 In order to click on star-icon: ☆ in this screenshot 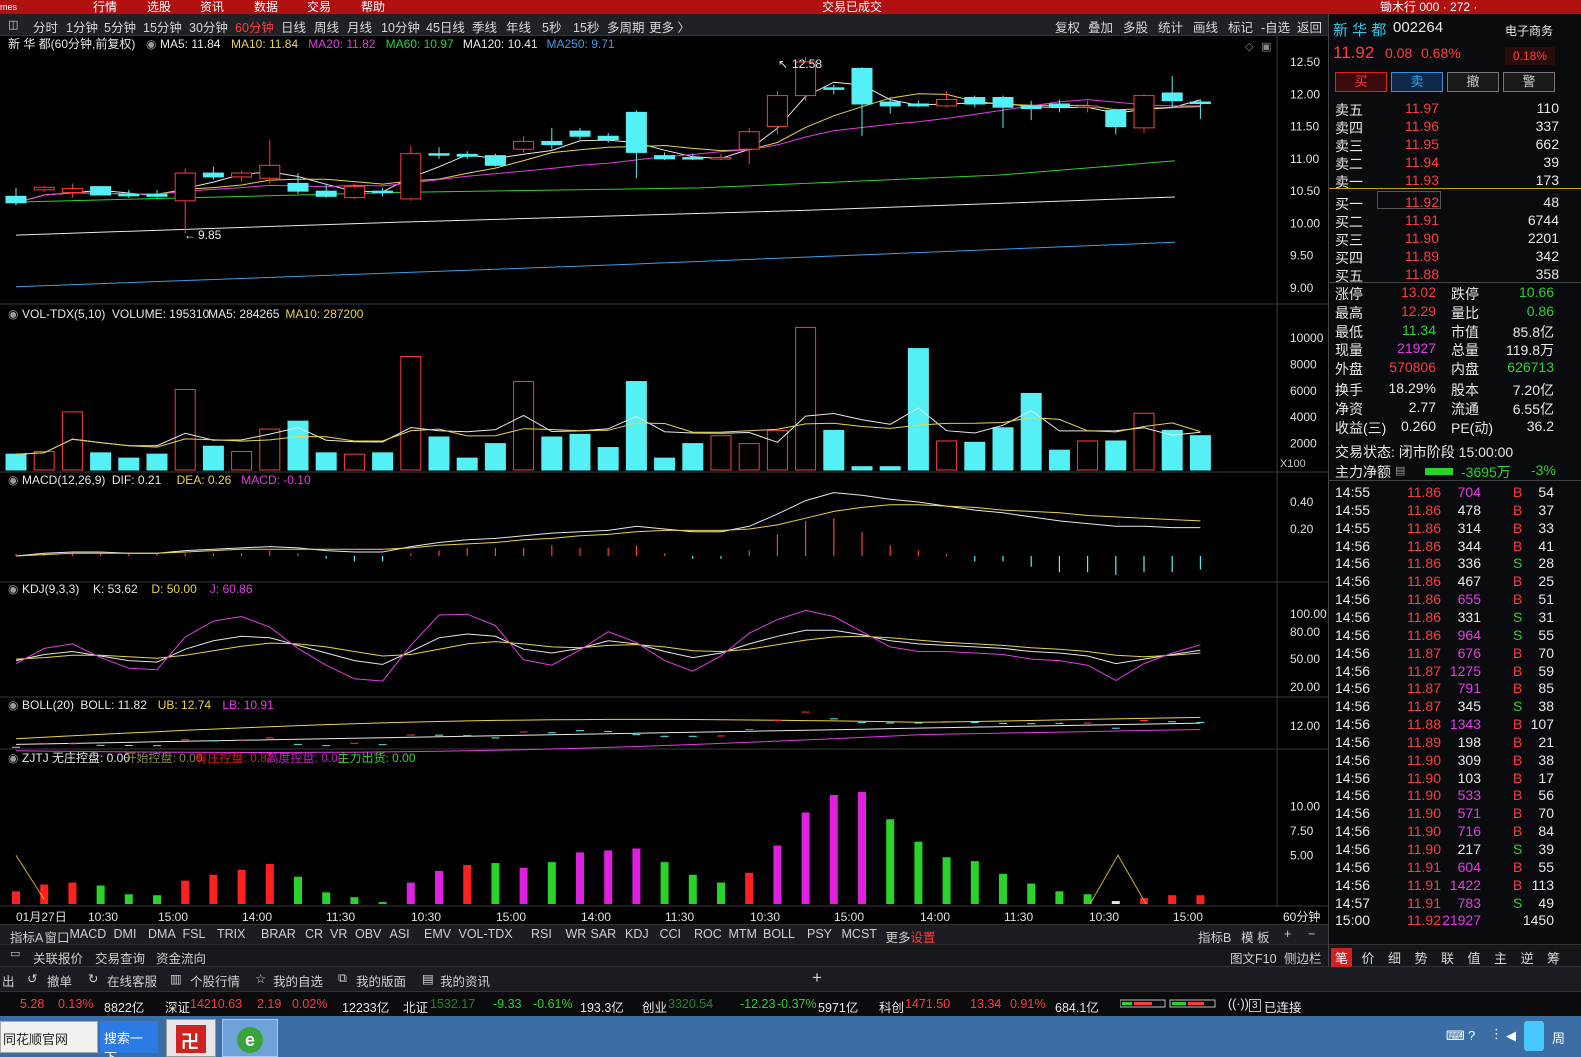, I will do `click(261, 979)`.